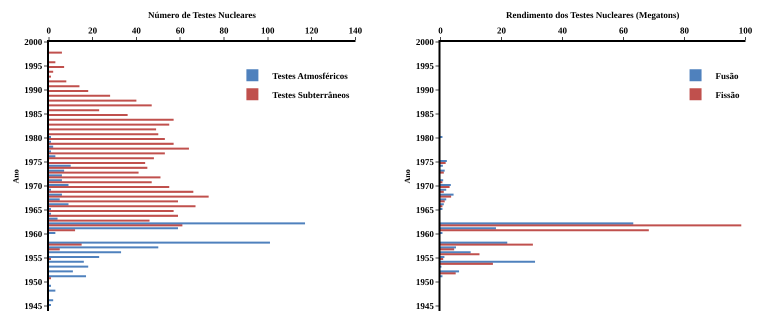 The height and width of the screenshot is (321, 766). Describe the element at coordinates (728, 75) in the screenshot. I see `legend-label: Fusão` at that location.